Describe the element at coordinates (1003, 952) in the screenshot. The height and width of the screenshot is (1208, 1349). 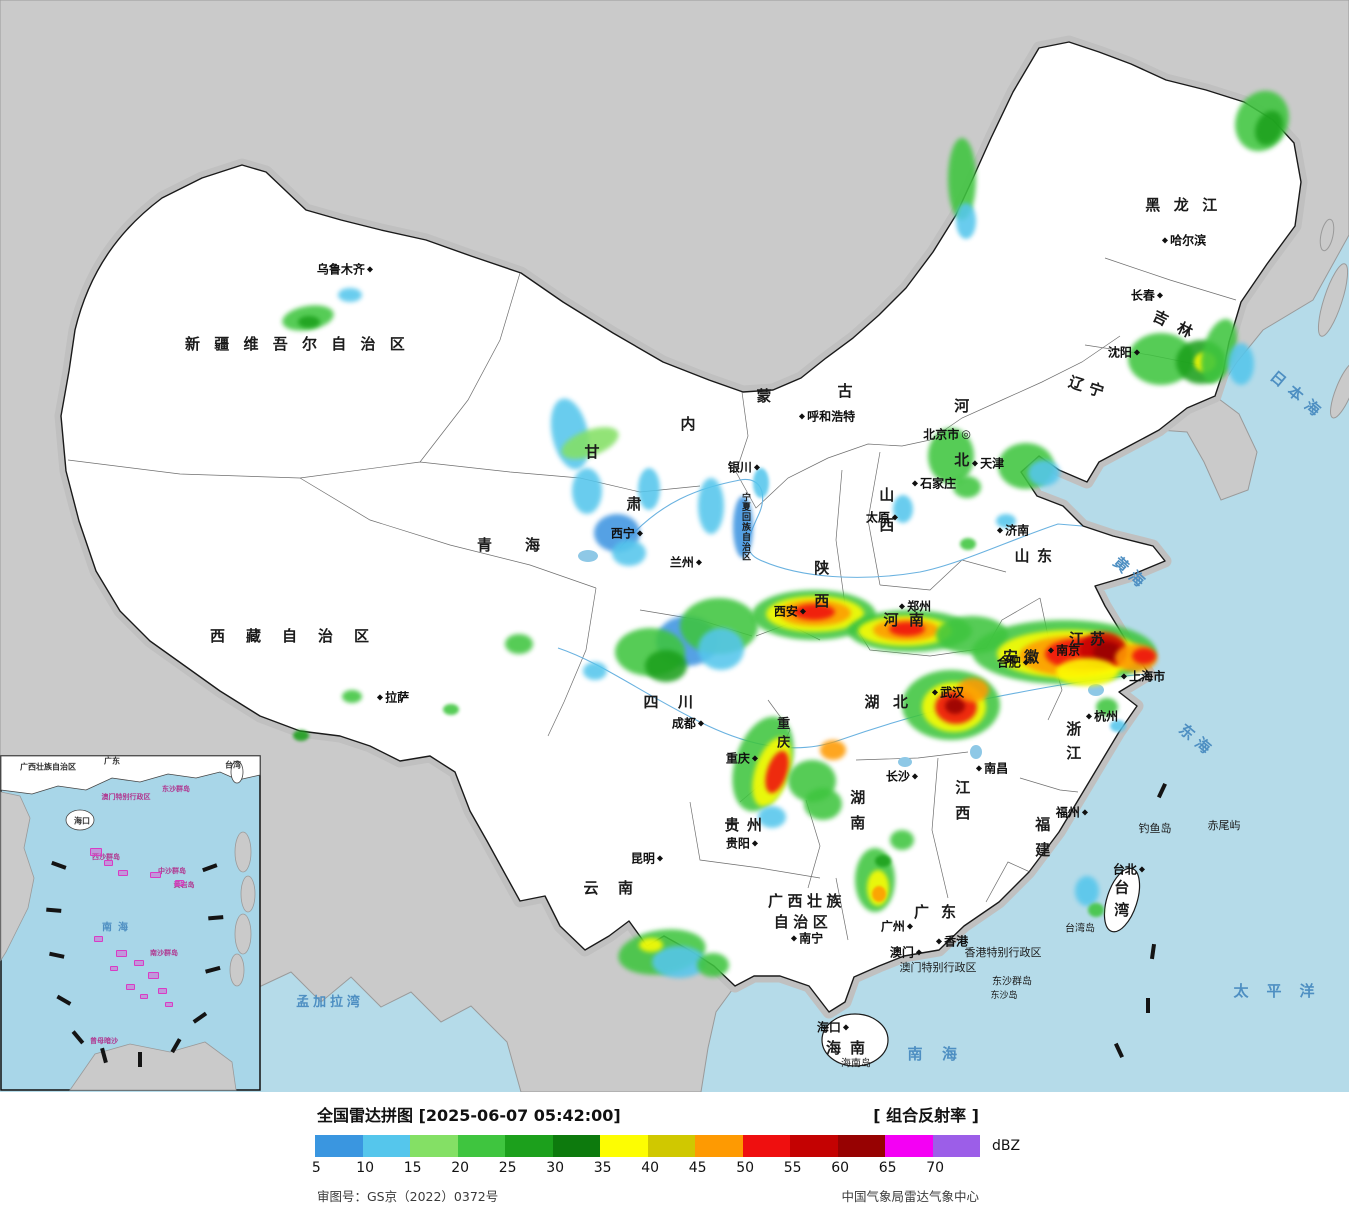
I see `place-label: 香港特别行政区` at that location.